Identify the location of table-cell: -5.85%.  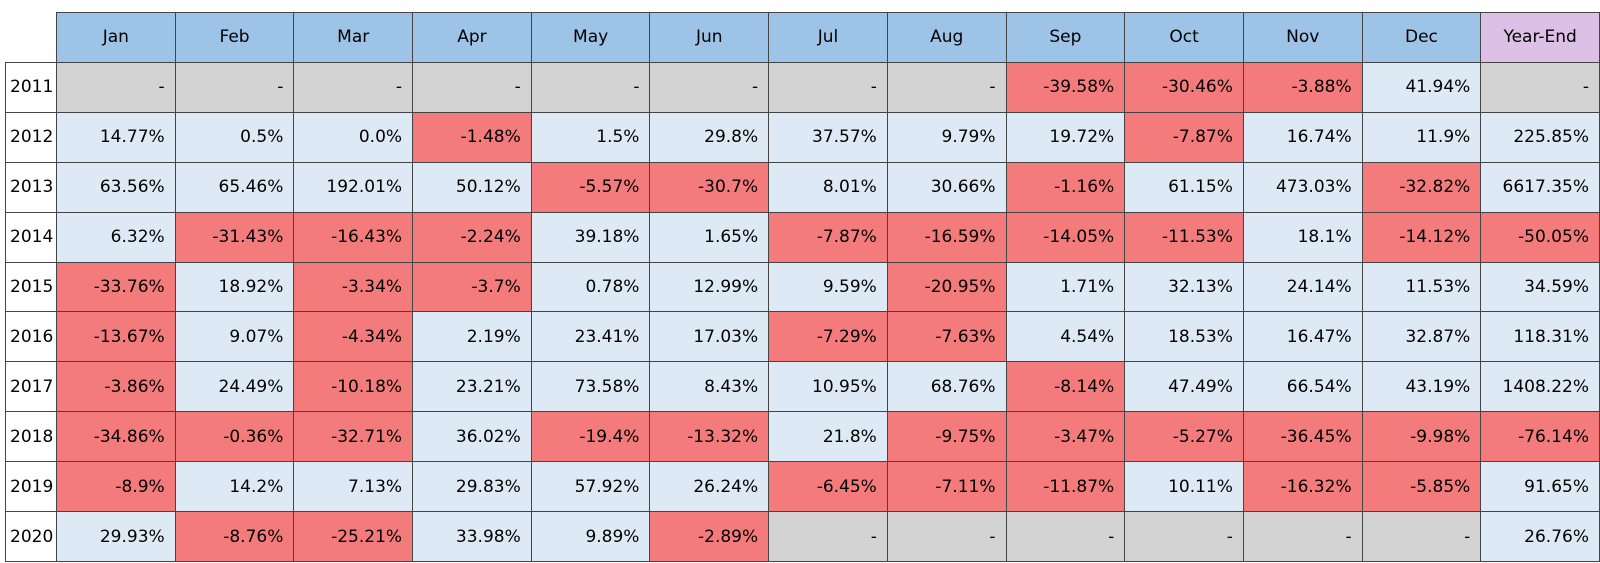
(1421, 487).